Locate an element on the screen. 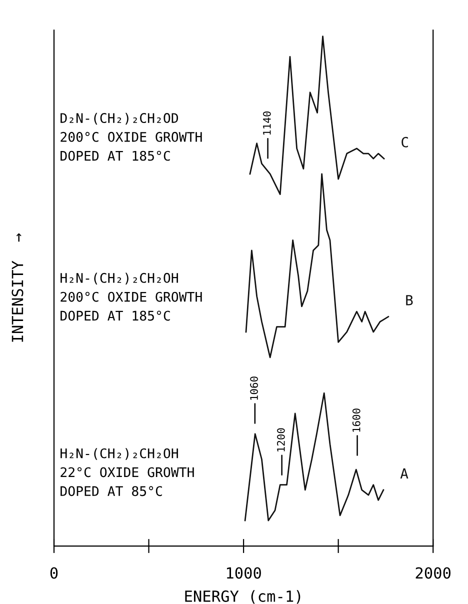 The height and width of the screenshot is (604, 468). x-axis-title: ENERGY (cm-1) is located at coordinates (242, 597).